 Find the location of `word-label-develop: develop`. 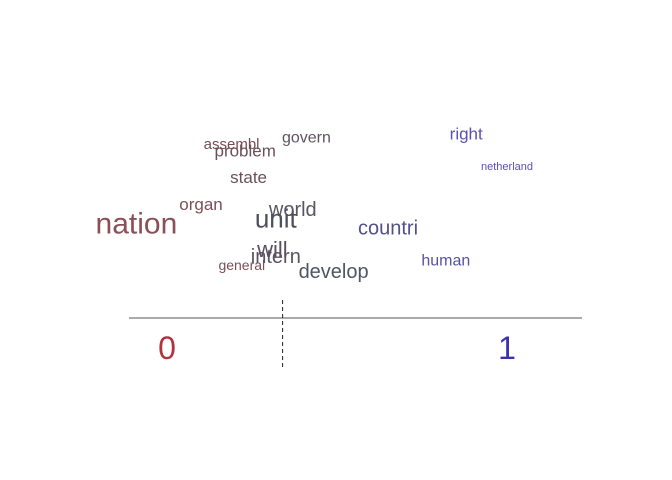

word-label-develop: develop is located at coordinates (334, 272).